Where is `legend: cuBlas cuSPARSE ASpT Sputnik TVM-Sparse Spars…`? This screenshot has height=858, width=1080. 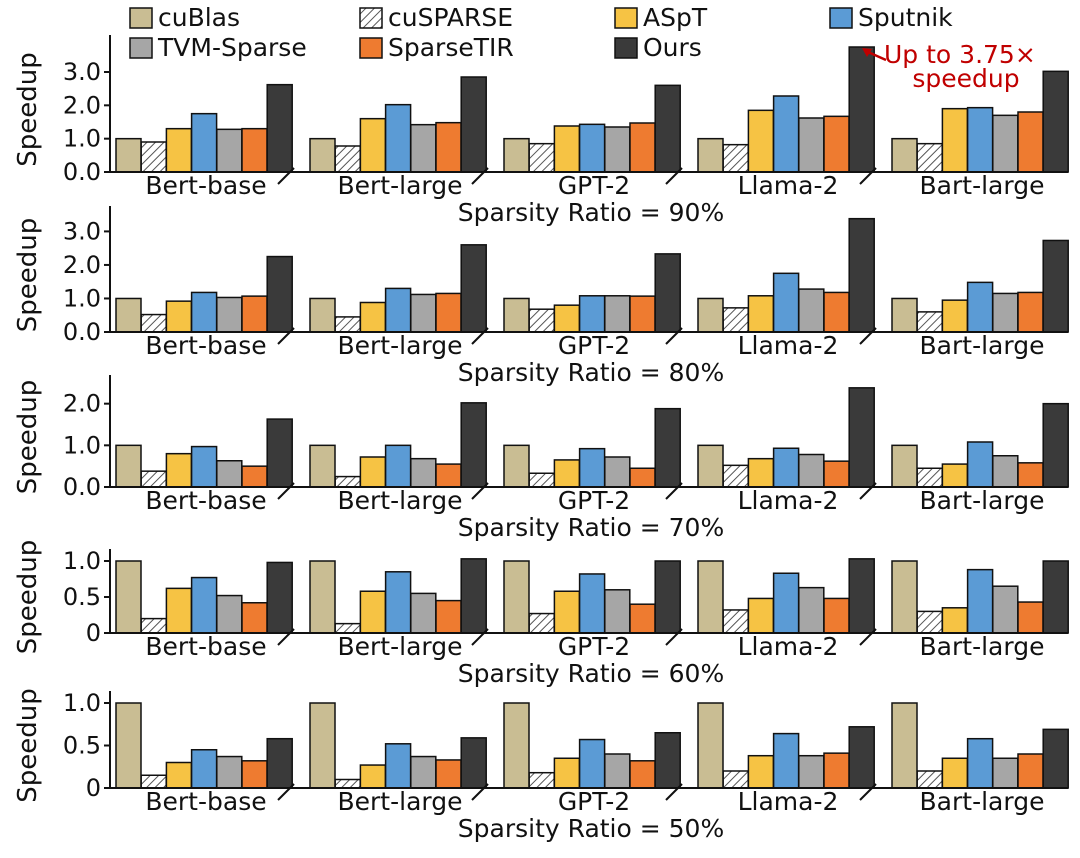
legend: cuBlas cuSPARSE ASpT Sputnik TVM-Sparse Spars… is located at coordinates (541, 32).